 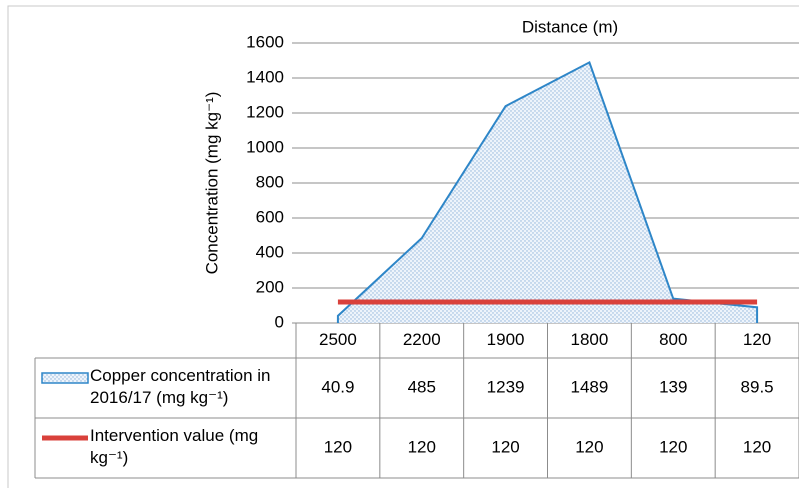 I want to click on legend-swatch, so click(x=65, y=378).